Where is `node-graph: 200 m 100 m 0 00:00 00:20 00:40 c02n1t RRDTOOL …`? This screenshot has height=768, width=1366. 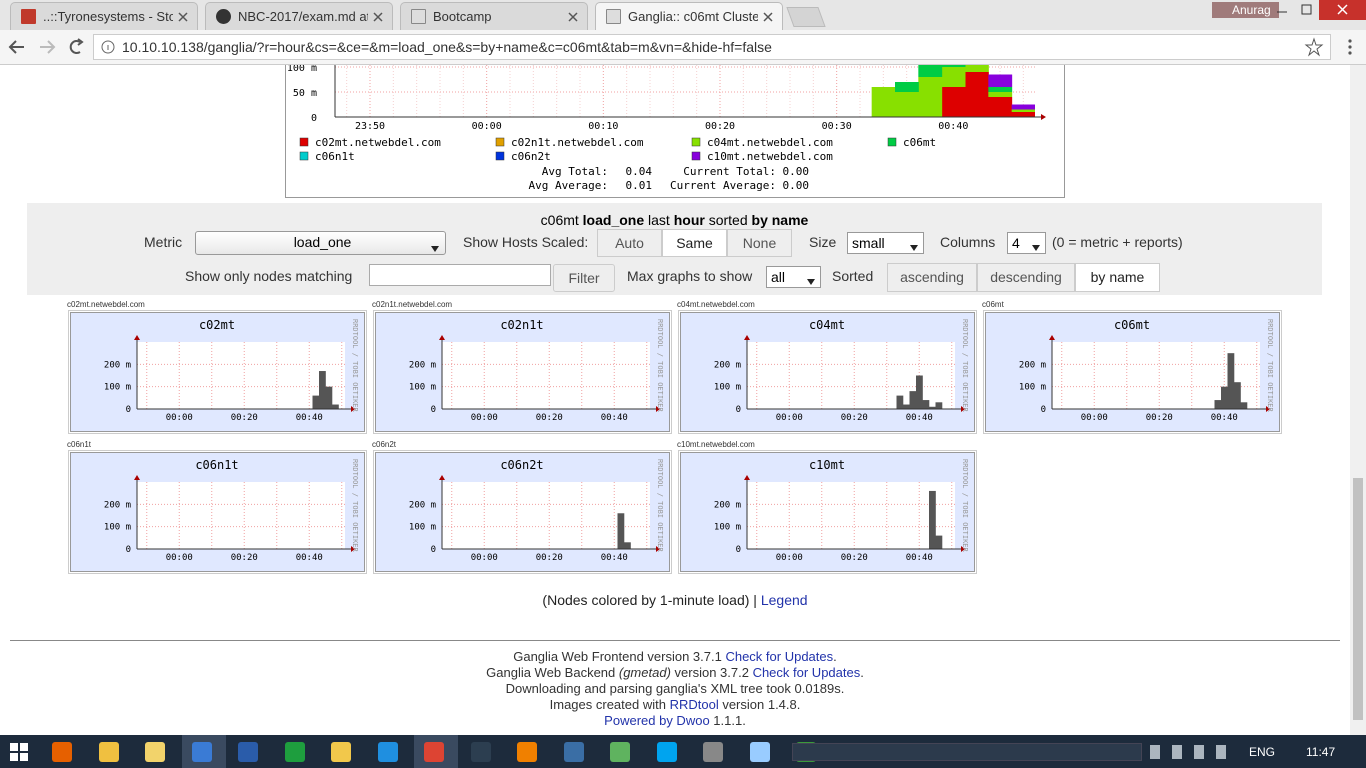
node-graph: 200 m 100 m 0 00:00 00:20 00:40 c02n1t RRDTOOL … is located at coordinates (522, 372).